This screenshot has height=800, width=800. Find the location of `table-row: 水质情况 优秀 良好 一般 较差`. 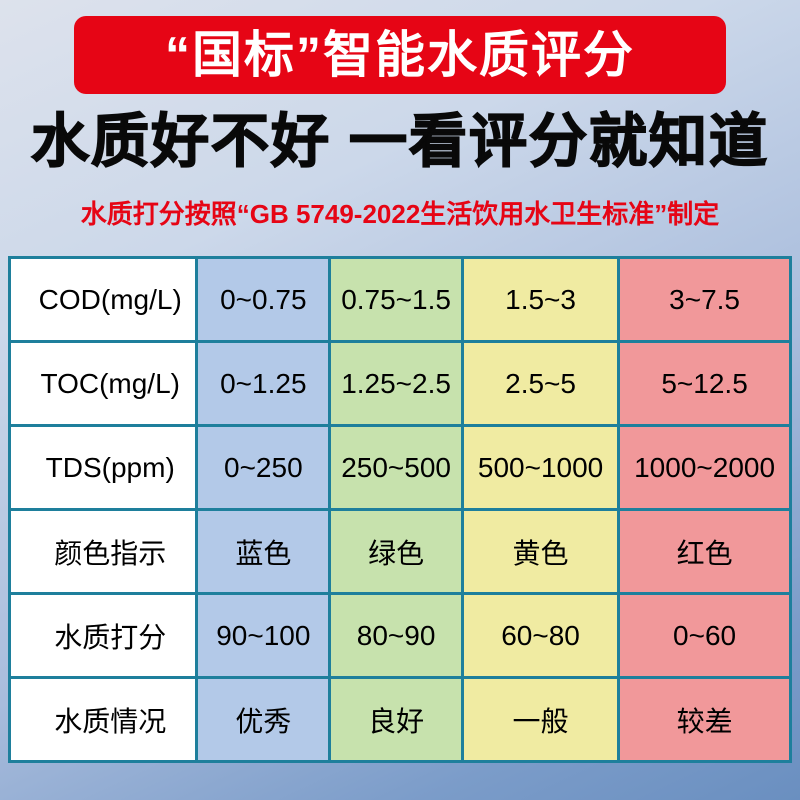

table-row: 水质情况 优秀 良好 一般 较差 is located at coordinates (399, 719).